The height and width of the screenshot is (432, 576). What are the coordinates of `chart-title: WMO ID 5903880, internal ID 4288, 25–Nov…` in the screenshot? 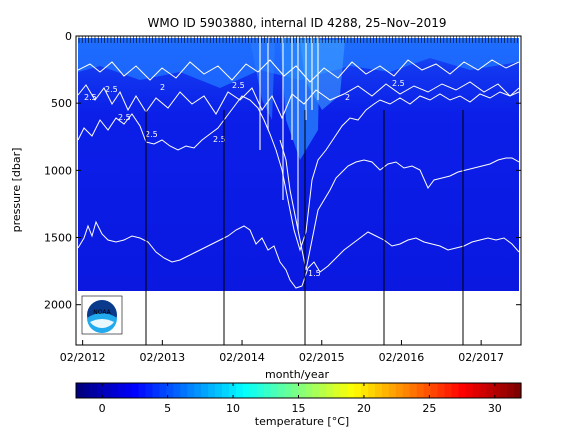 It's located at (297, 23).